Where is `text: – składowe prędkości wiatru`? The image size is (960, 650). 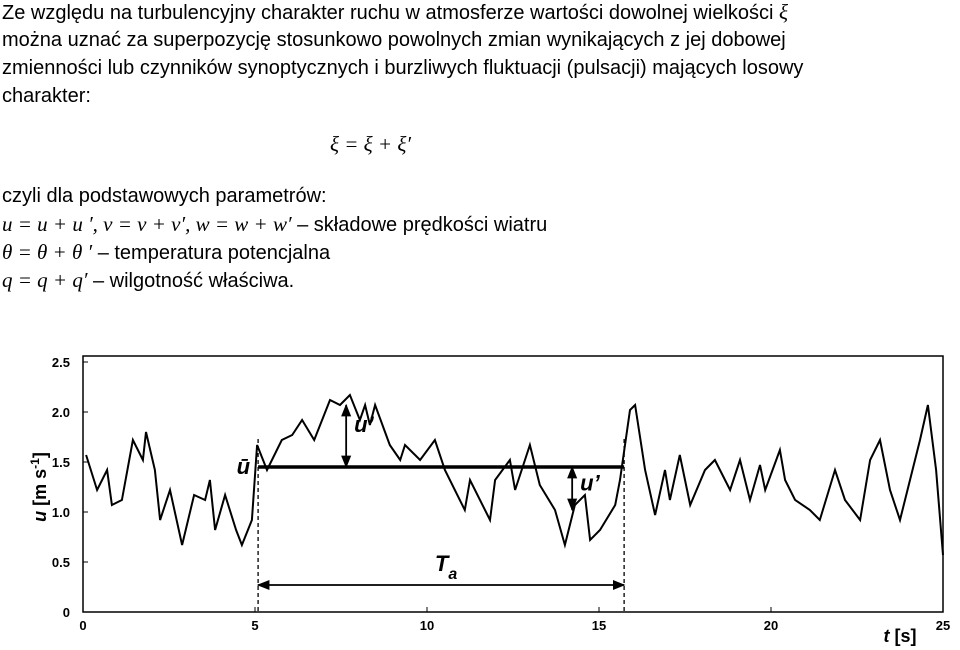
text: – składowe prędkości wiatru is located at coordinates (419, 225).